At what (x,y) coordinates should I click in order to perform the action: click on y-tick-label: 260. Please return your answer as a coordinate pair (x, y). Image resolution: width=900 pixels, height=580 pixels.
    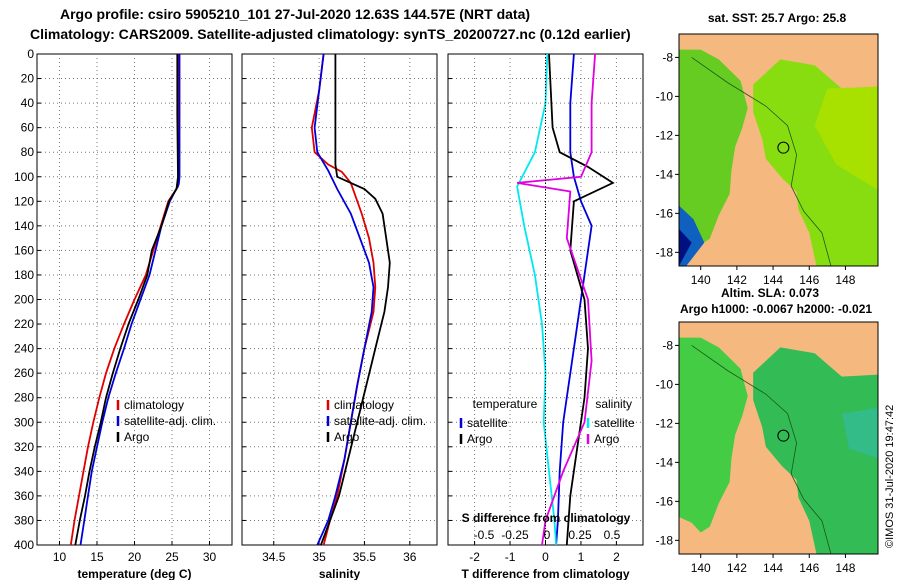
    Looking at the image, I should click on (24, 373).